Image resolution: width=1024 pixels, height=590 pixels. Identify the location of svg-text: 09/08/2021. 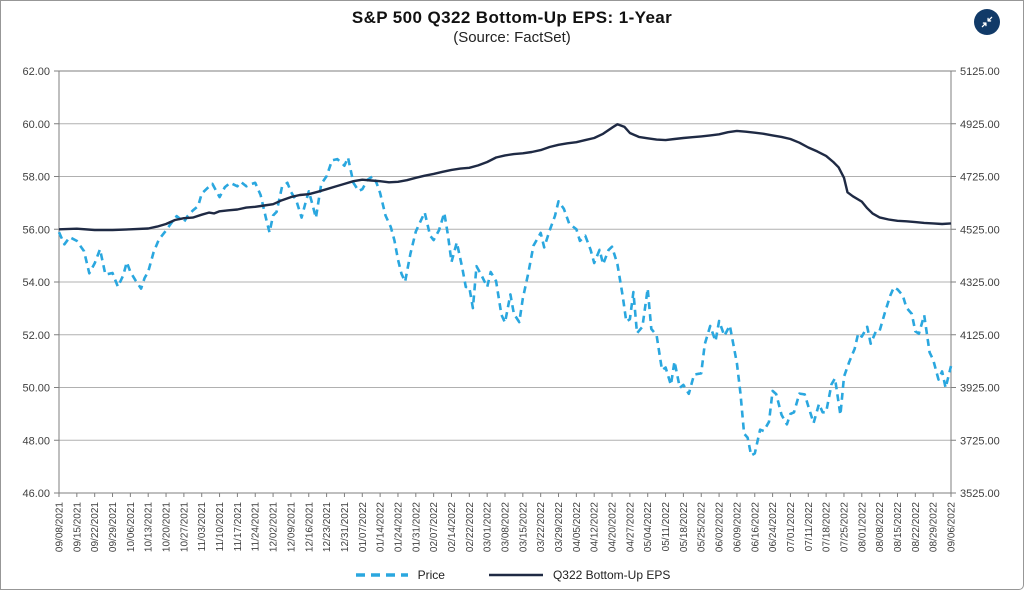
(60, 527).